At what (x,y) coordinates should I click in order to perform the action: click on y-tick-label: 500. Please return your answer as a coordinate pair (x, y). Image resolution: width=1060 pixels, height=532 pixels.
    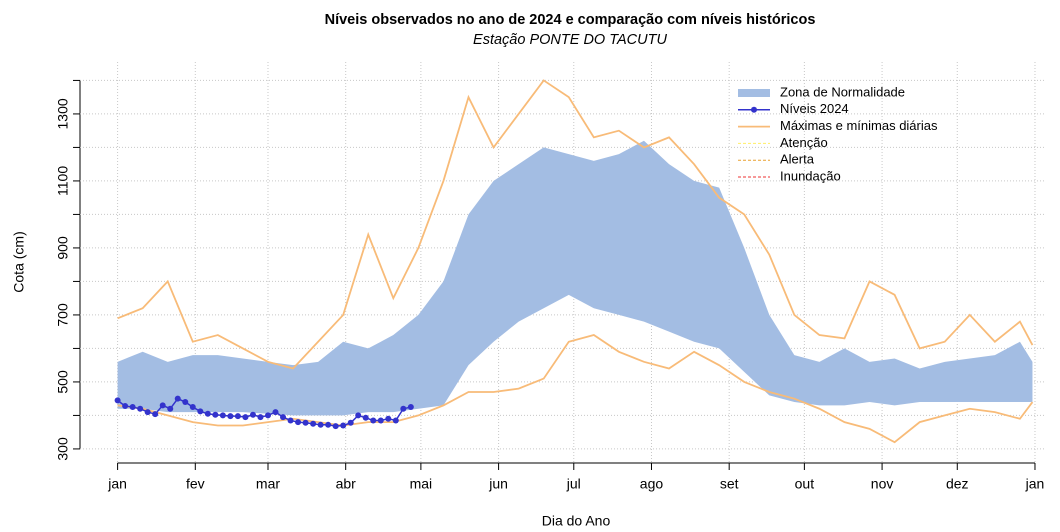
    Looking at the image, I should click on (63, 382).